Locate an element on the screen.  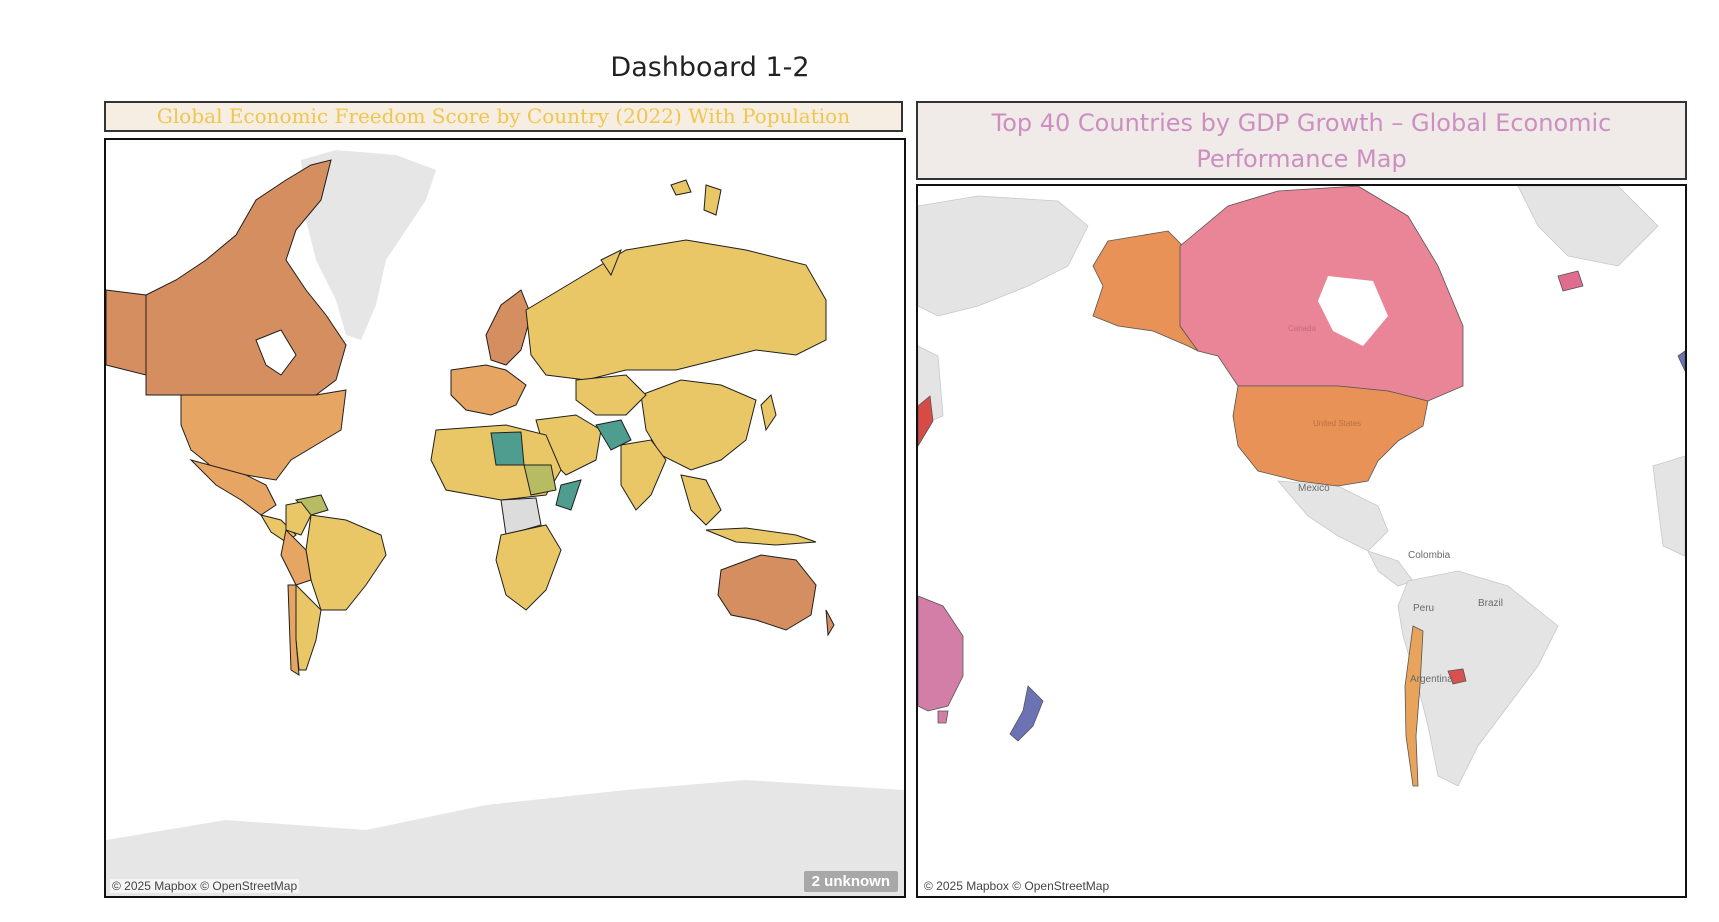
iran-shape is located at coordinates (613, 435).